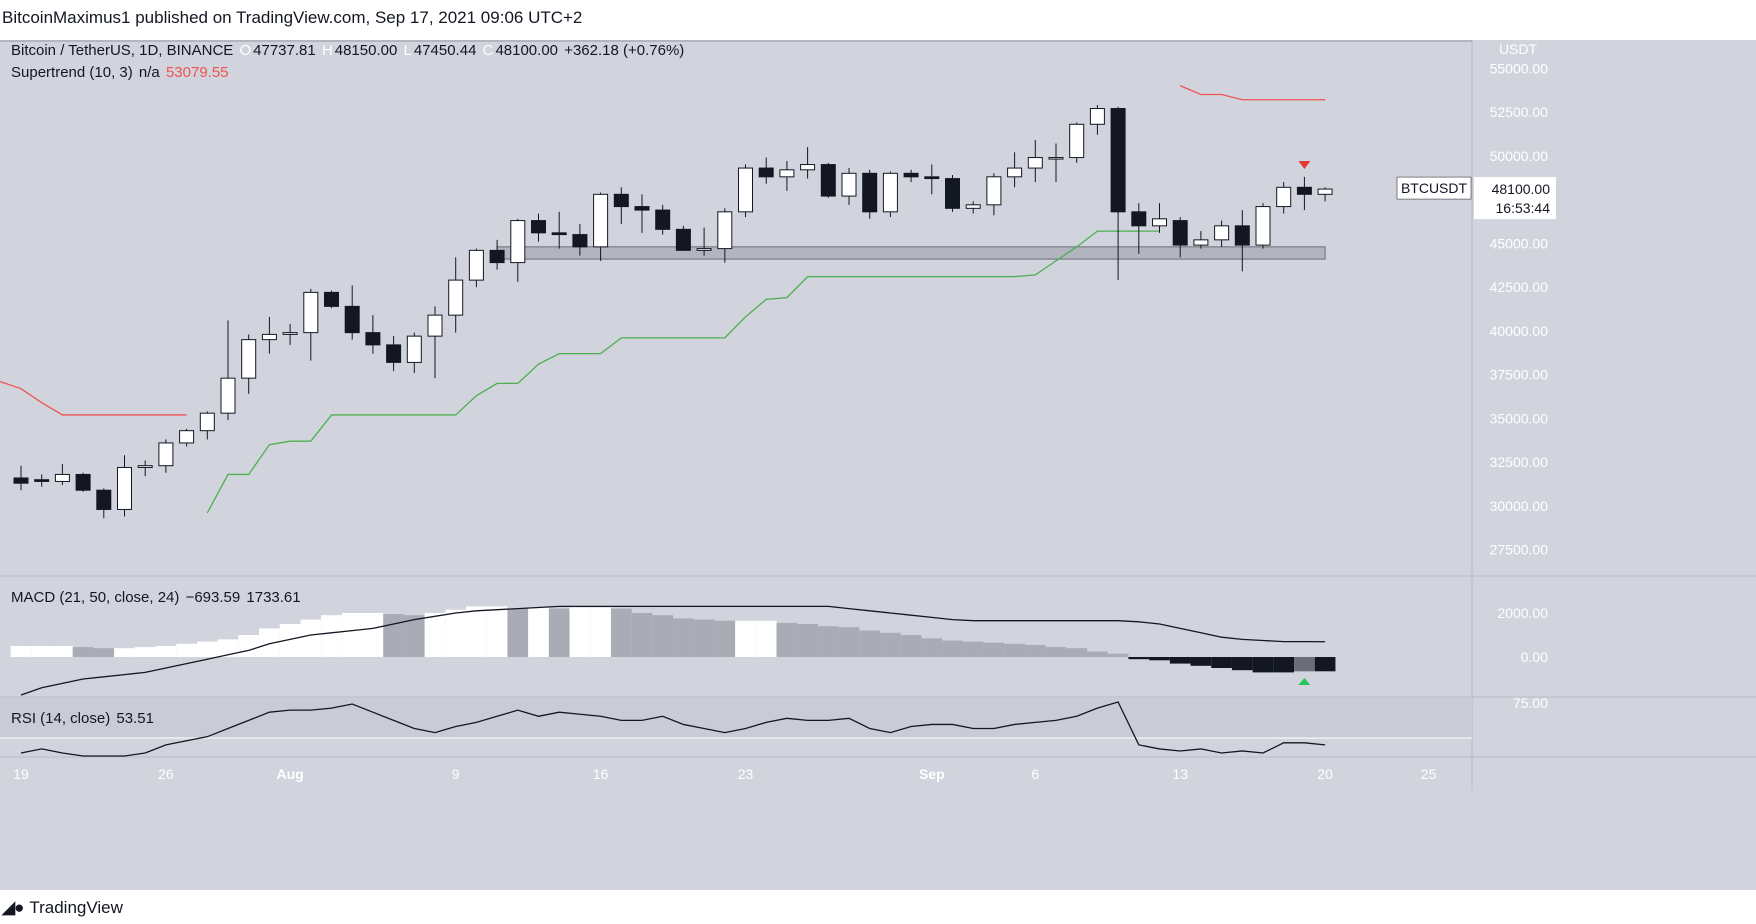 This screenshot has height=924, width=1756. Describe the element at coordinates (61, 718) in the screenshot. I see `rsi-label: RSI (14, close)` at that location.